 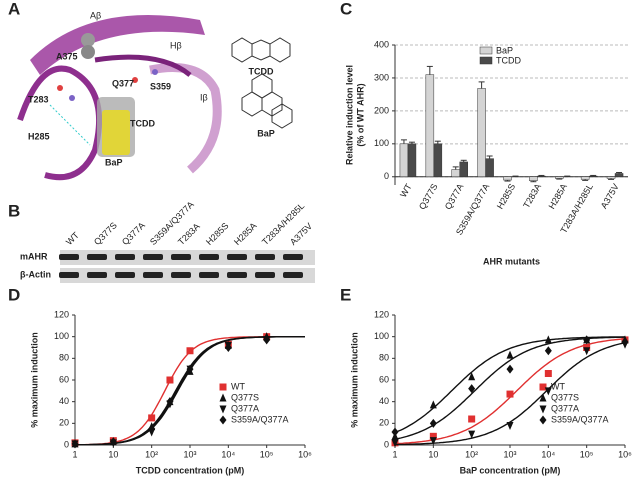 I want to click on legend-label: WT, so click(x=238, y=386).